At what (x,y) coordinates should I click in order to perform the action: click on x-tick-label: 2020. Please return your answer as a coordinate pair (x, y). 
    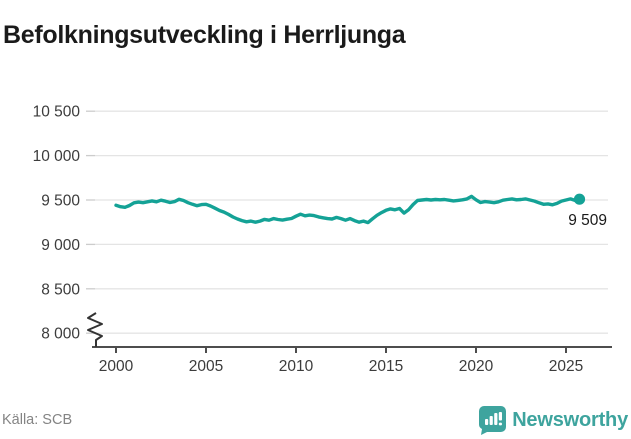
    Looking at the image, I should click on (476, 366).